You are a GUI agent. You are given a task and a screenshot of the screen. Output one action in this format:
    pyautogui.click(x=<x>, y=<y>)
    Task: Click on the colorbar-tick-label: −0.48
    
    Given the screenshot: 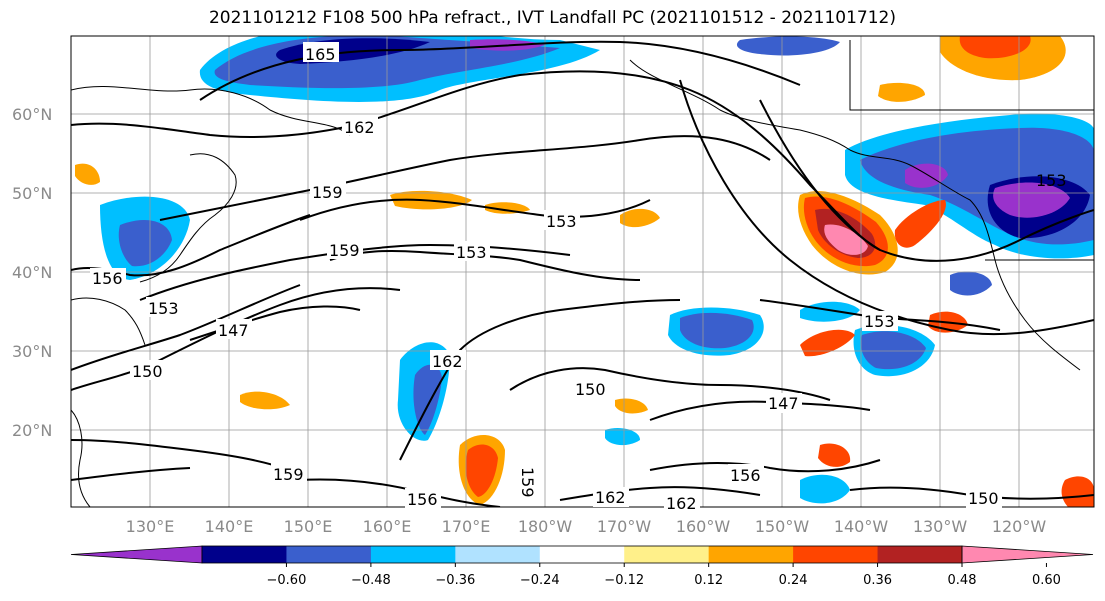 What is the action you would take?
    pyautogui.click(x=371, y=580)
    